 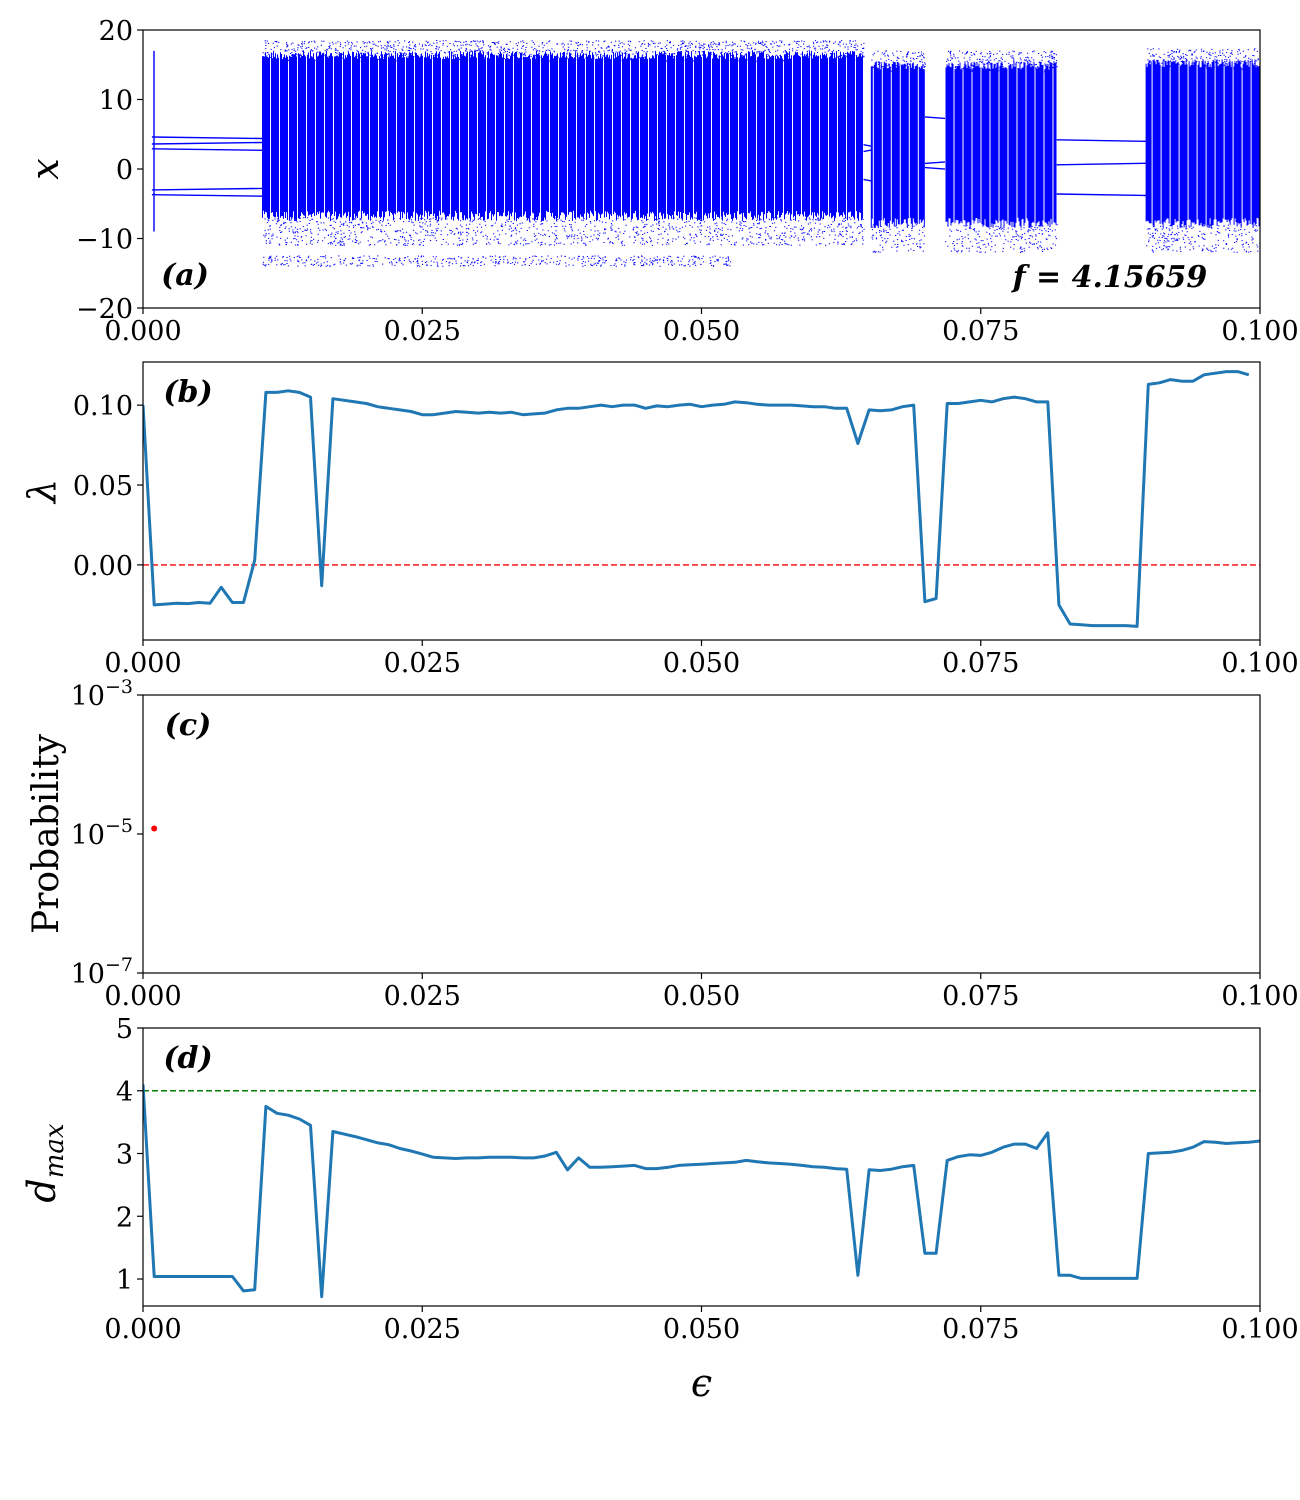 I want to click on periodic-branches, so click(x=649, y=141).